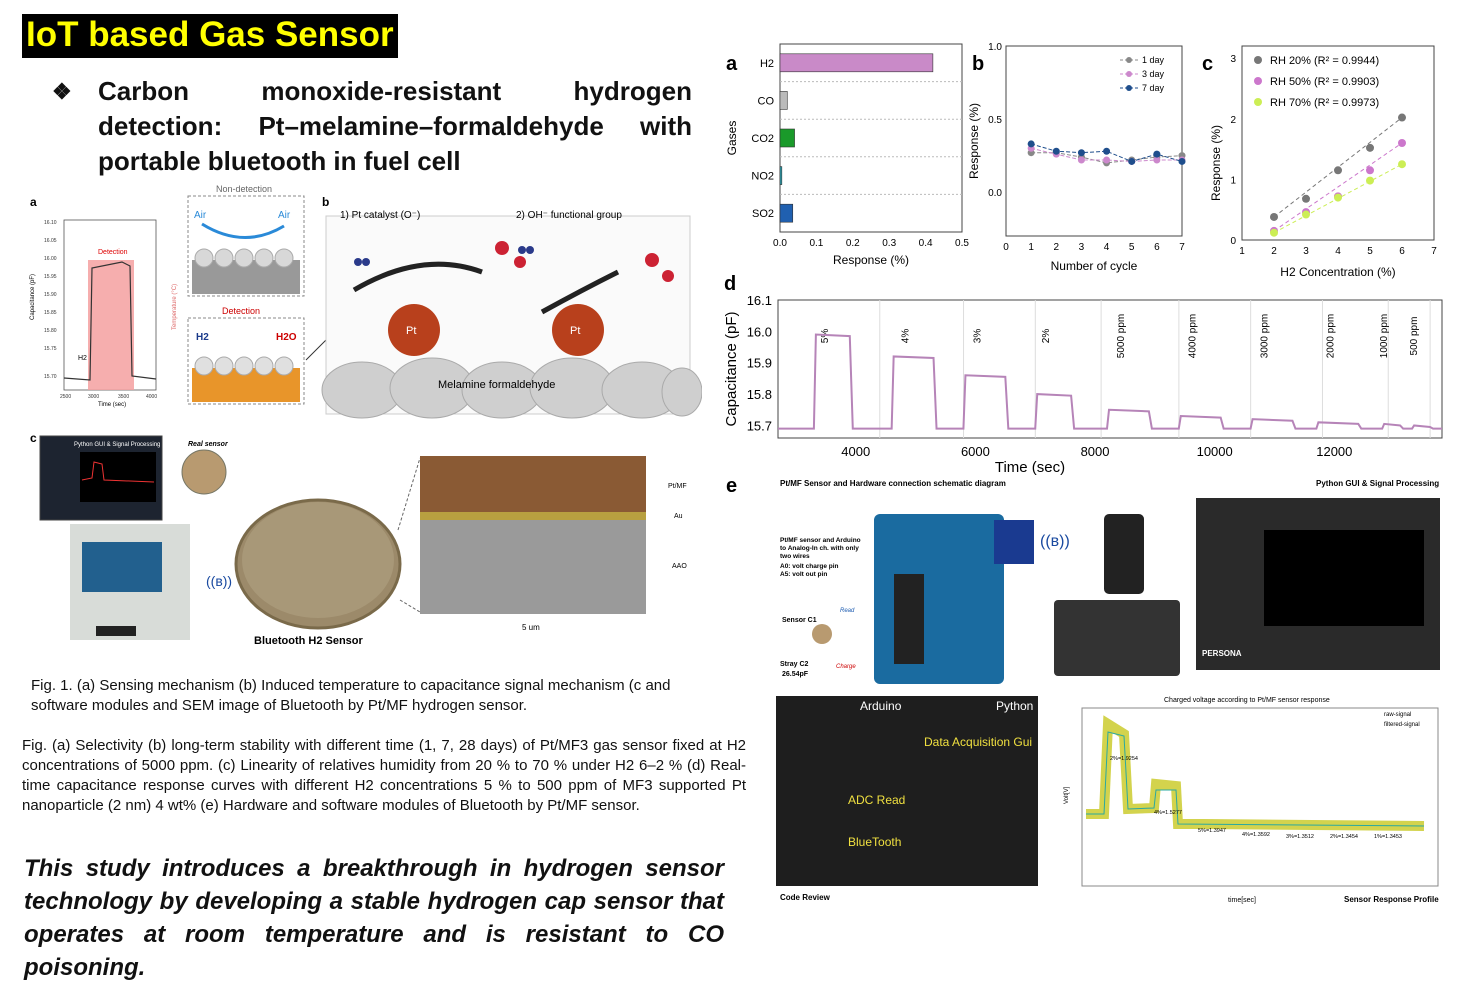  What do you see at coordinates (1031, 247) in the screenshot?
I see `chart-b-xtick: 1` at bounding box center [1031, 247].